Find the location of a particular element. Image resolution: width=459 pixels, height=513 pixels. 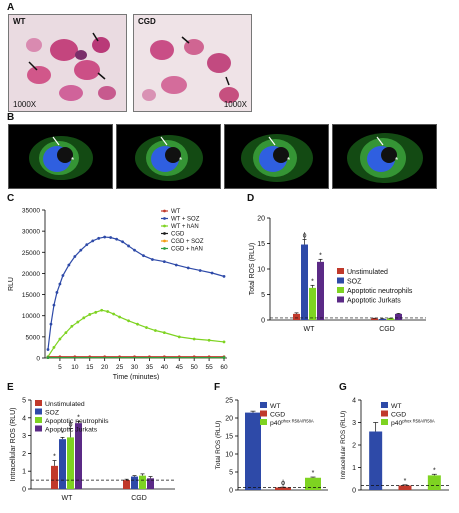

chart-e-y-axis-label: Intracellular ROS (RLU) is located at coordinates (13, 445).